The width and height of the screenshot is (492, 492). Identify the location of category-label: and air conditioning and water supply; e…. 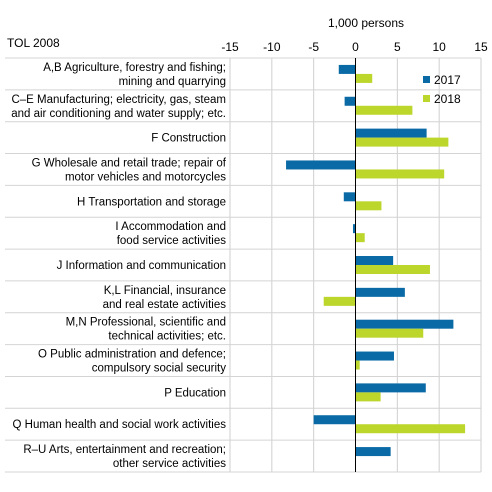
(118, 114).